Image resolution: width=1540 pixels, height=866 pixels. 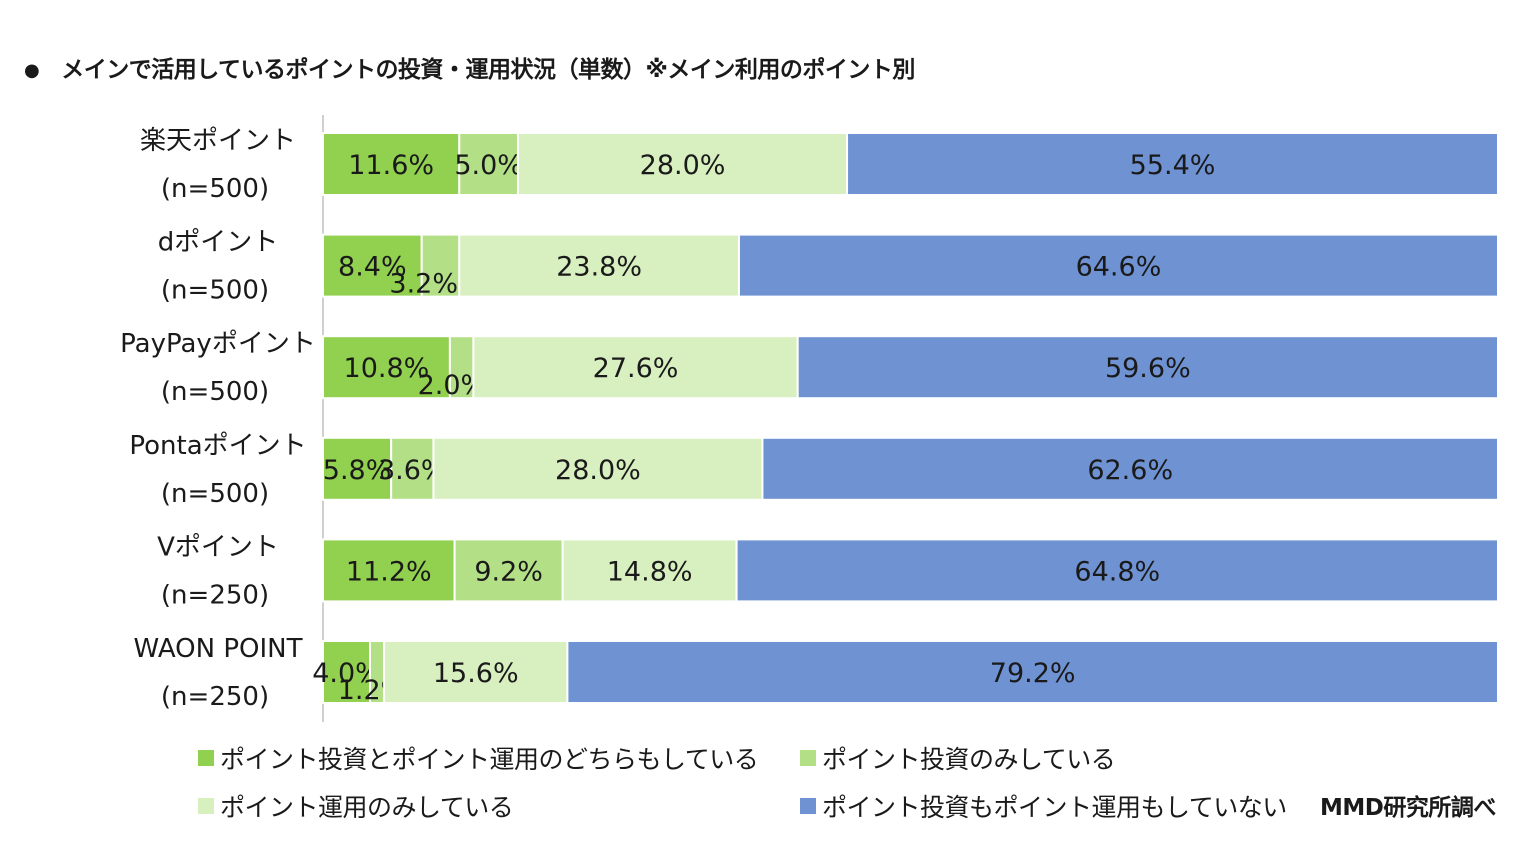 I want to click on legend-item-both: ポイント投資とポイント運用のどちらもしている, so click(x=478, y=758).